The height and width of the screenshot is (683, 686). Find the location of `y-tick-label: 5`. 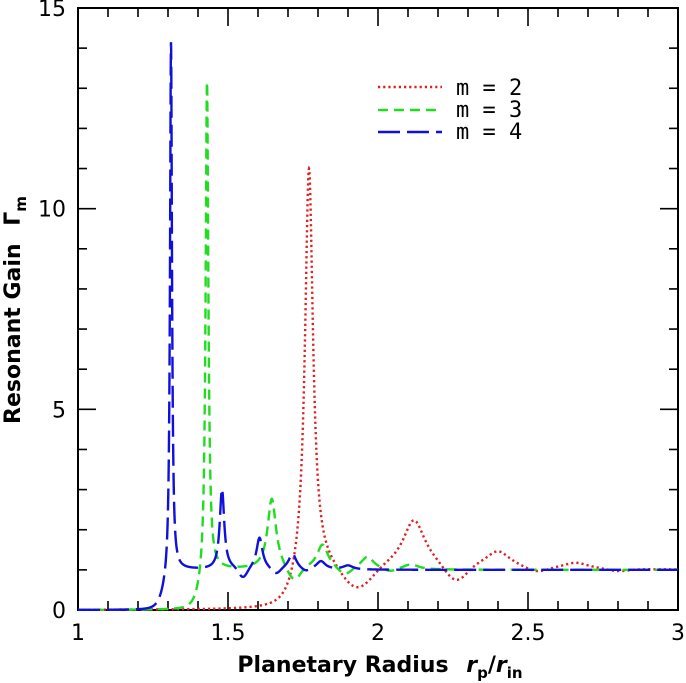

y-tick-label: 5 is located at coordinates (59, 410).